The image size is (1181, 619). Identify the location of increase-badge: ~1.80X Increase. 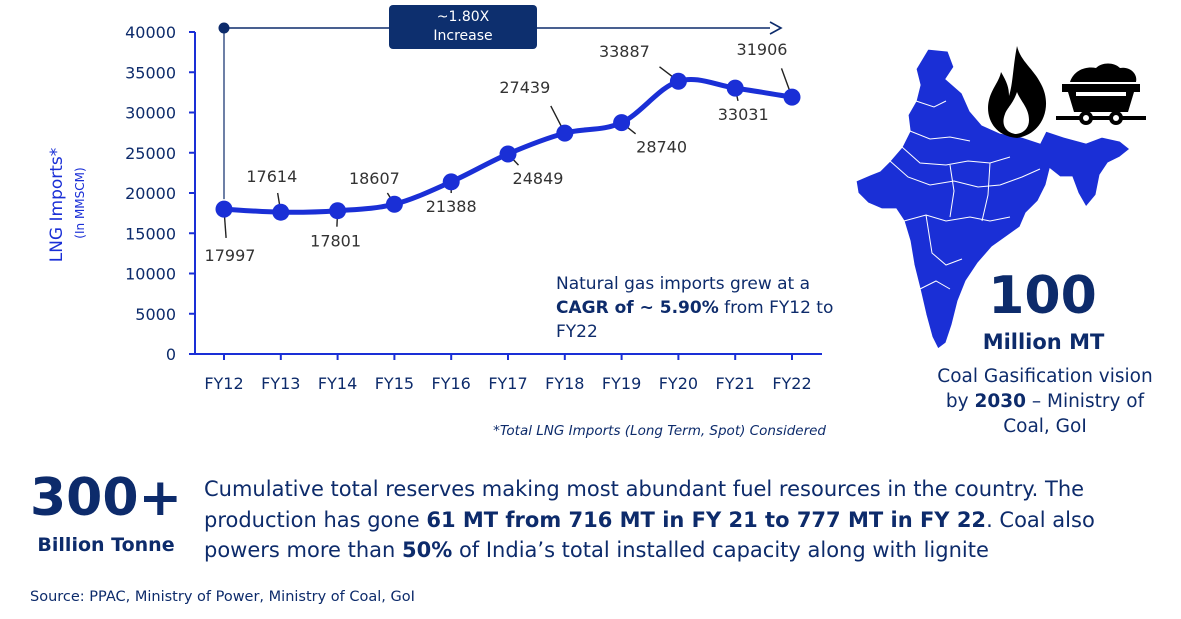
(463, 27).